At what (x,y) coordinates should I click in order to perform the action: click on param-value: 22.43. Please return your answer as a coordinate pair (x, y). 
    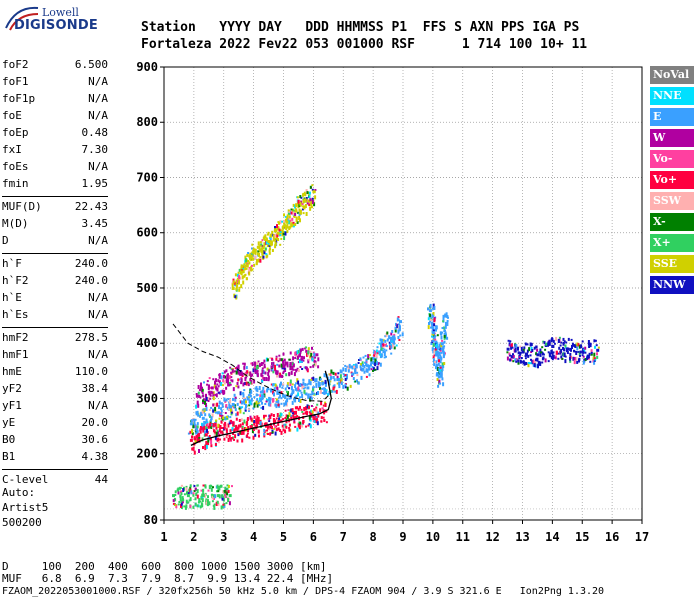
    Looking at the image, I should click on (91, 206).